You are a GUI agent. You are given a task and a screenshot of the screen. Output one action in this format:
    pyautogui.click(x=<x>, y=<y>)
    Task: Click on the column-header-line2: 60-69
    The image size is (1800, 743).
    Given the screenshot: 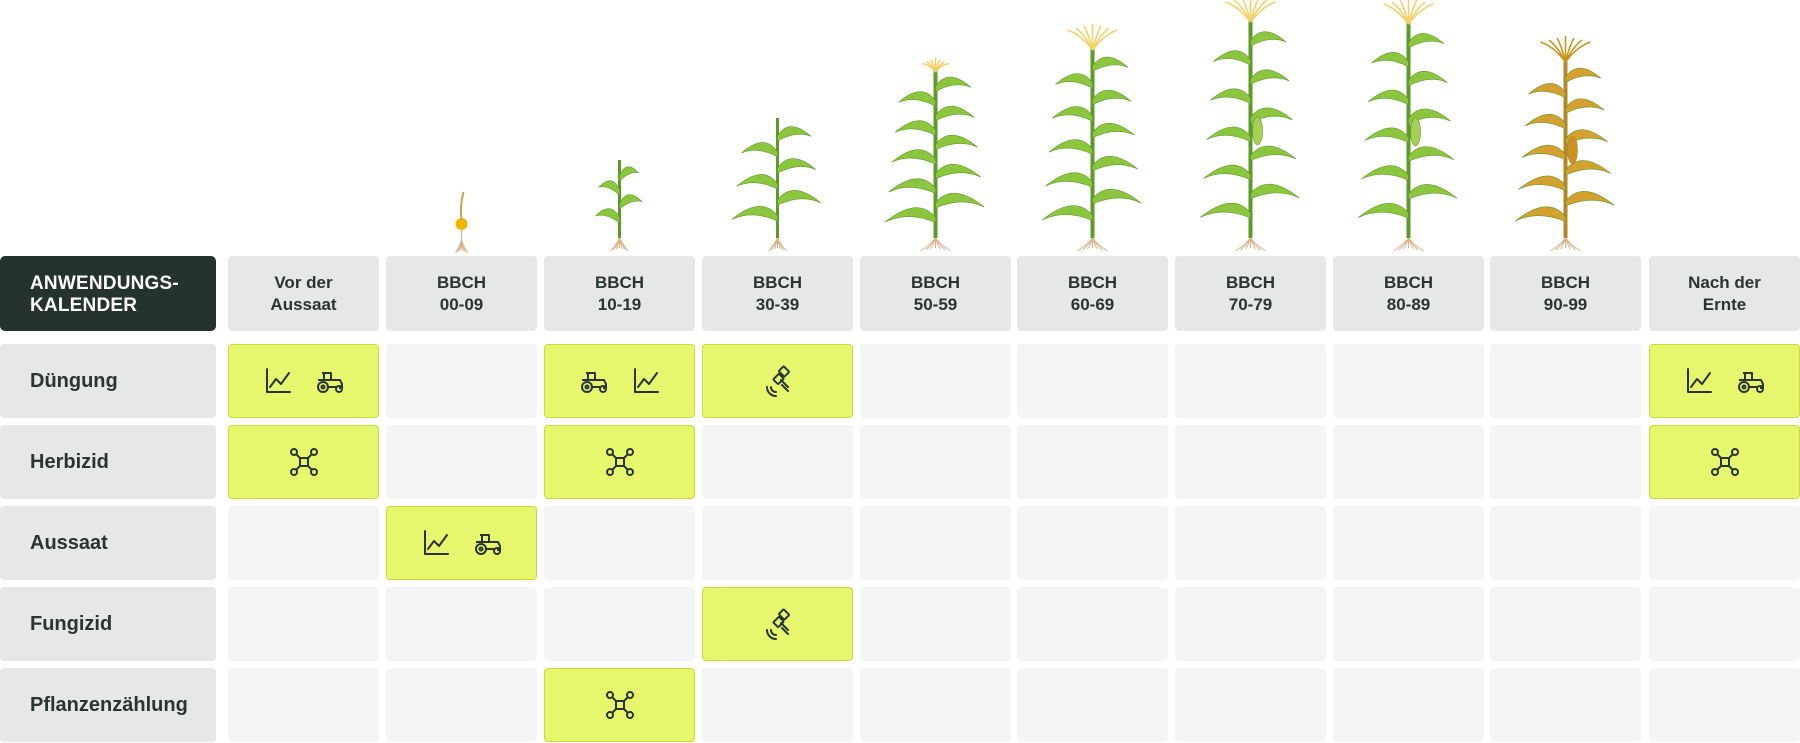 What is the action you would take?
    pyautogui.click(x=1092, y=304)
    